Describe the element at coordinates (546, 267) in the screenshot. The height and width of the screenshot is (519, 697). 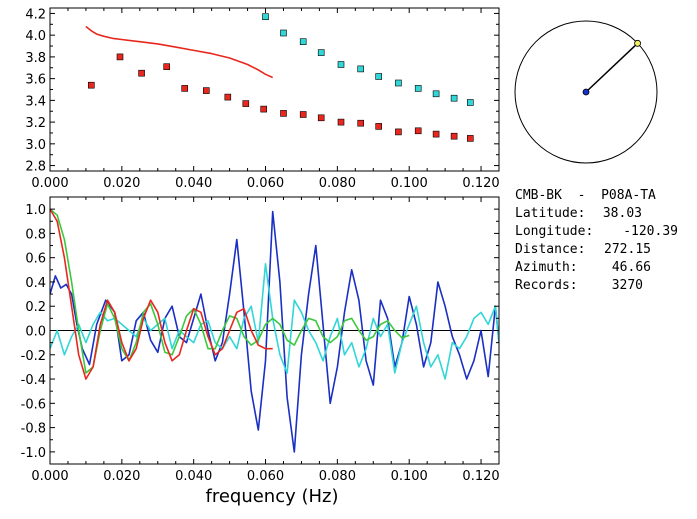
I see `info-azimuth-label: Azimuth:` at that location.